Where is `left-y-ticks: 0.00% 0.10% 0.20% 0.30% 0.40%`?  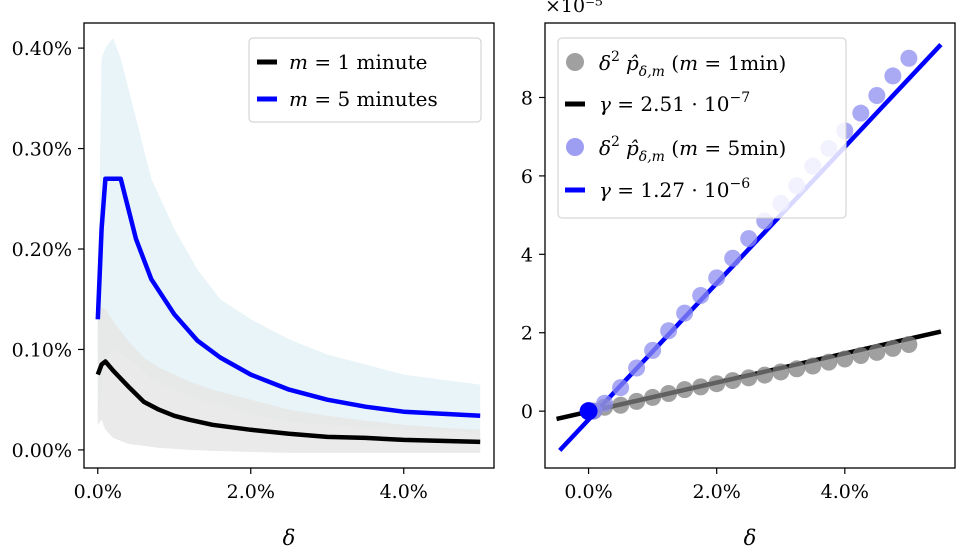 left-y-ticks: 0.00% 0.10% 0.20% 0.30% 0.40% is located at coordinates (48, 250).